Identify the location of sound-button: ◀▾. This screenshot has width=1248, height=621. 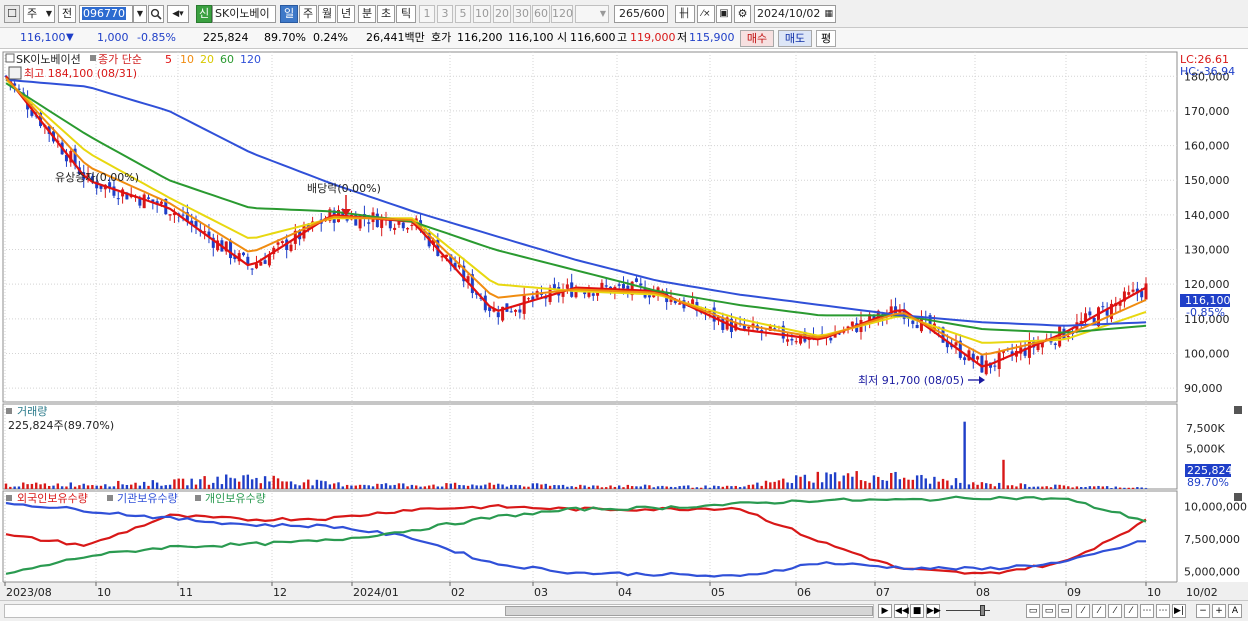
(178, 14).